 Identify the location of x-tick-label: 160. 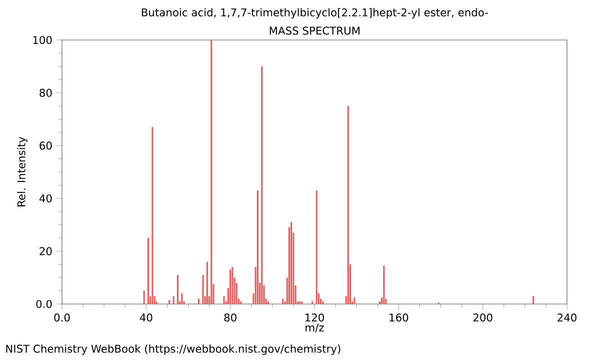
(399, 317).